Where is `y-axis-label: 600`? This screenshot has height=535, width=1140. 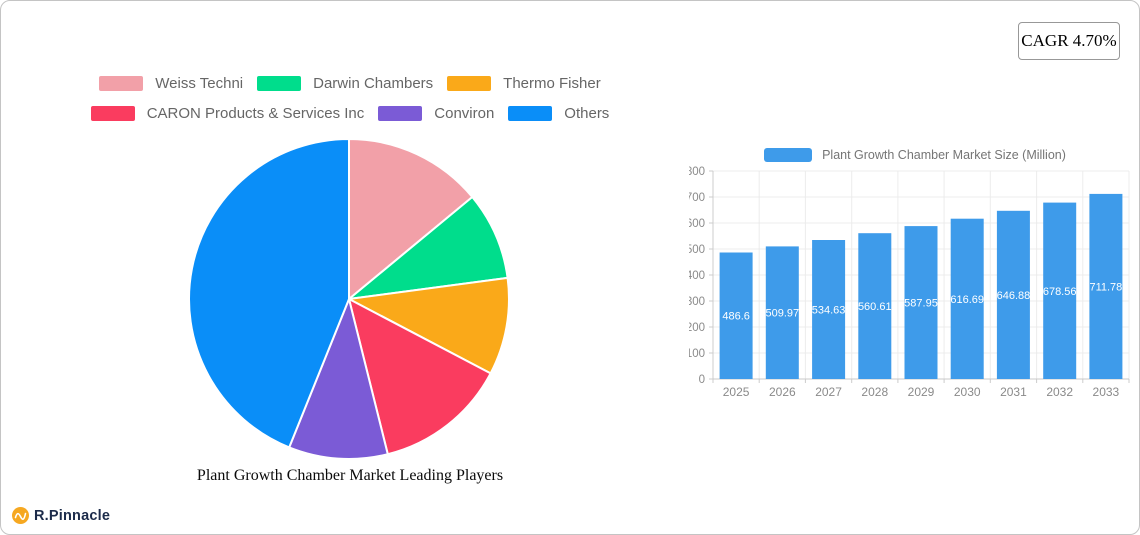
y-axis-label: 600 is located at coordinates (697, 224).